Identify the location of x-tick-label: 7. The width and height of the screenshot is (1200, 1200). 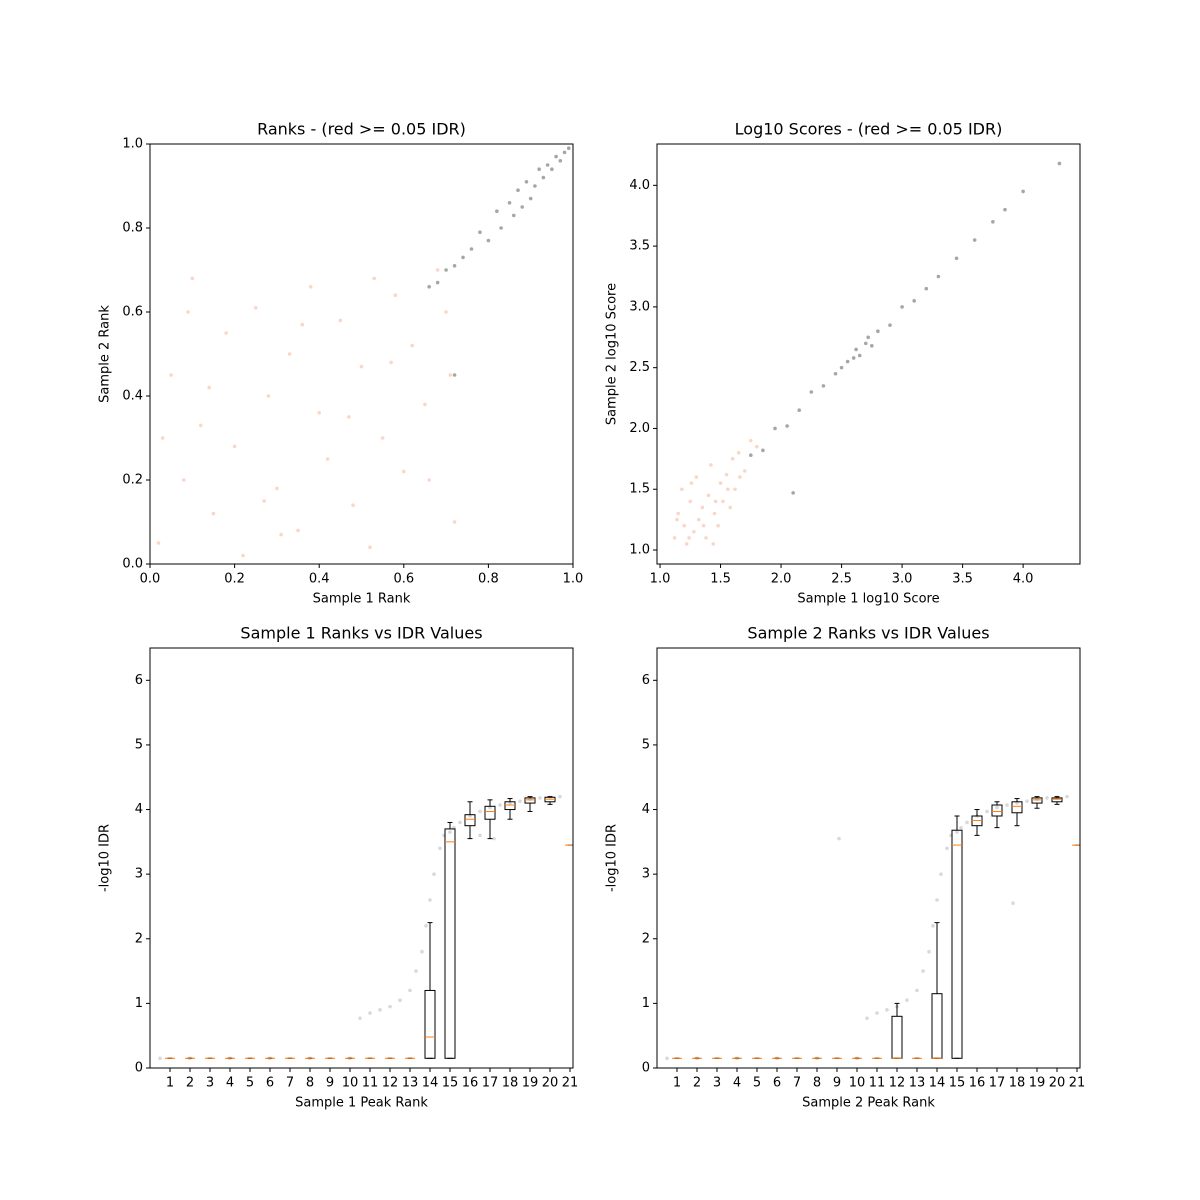
(797, 1083).